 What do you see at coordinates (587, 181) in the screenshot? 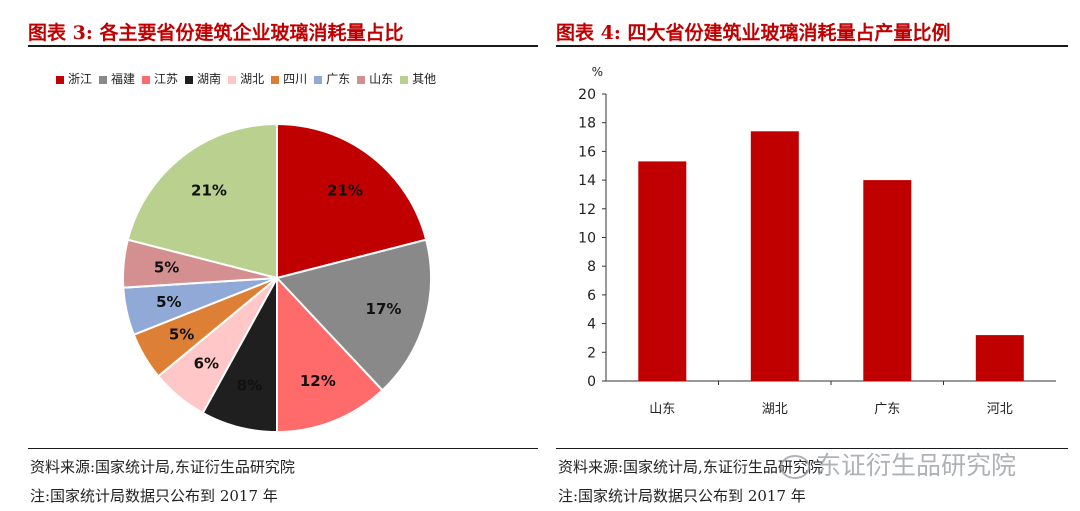
I see `y-tick-label: 14` at bounding box center [587, 181].